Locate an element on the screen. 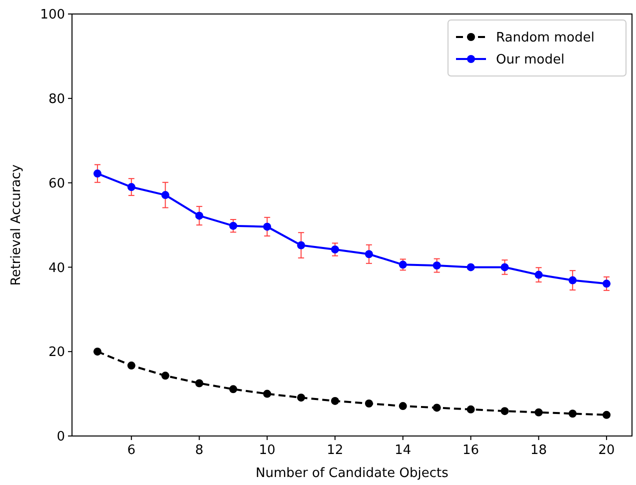 The image size is (636, 485). y-tick-label: 0 is located at coordinates (60, 437).